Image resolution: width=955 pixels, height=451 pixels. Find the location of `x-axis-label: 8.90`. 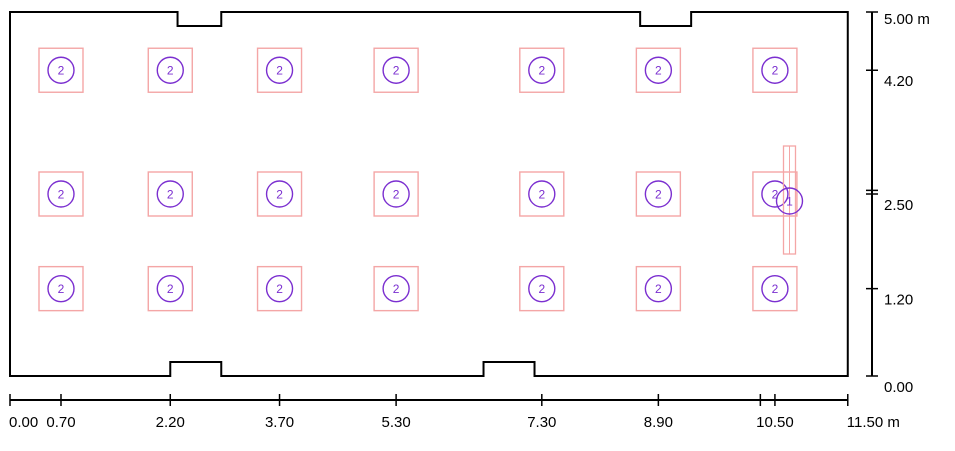

x-axis-label: 8.90 is located at coordinates (658, 422).